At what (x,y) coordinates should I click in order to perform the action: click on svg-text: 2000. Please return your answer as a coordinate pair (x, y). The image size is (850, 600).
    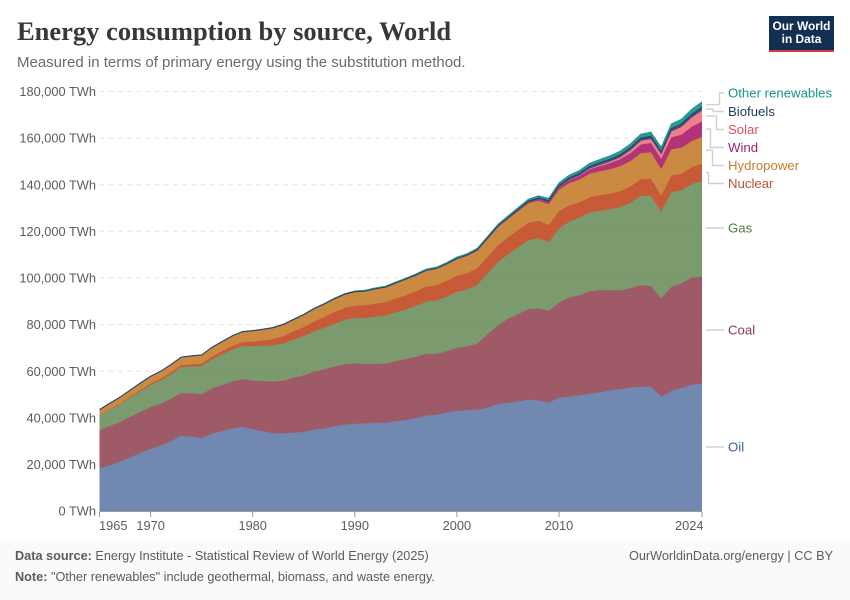
    Looking at the image, I should click on (457, 525).